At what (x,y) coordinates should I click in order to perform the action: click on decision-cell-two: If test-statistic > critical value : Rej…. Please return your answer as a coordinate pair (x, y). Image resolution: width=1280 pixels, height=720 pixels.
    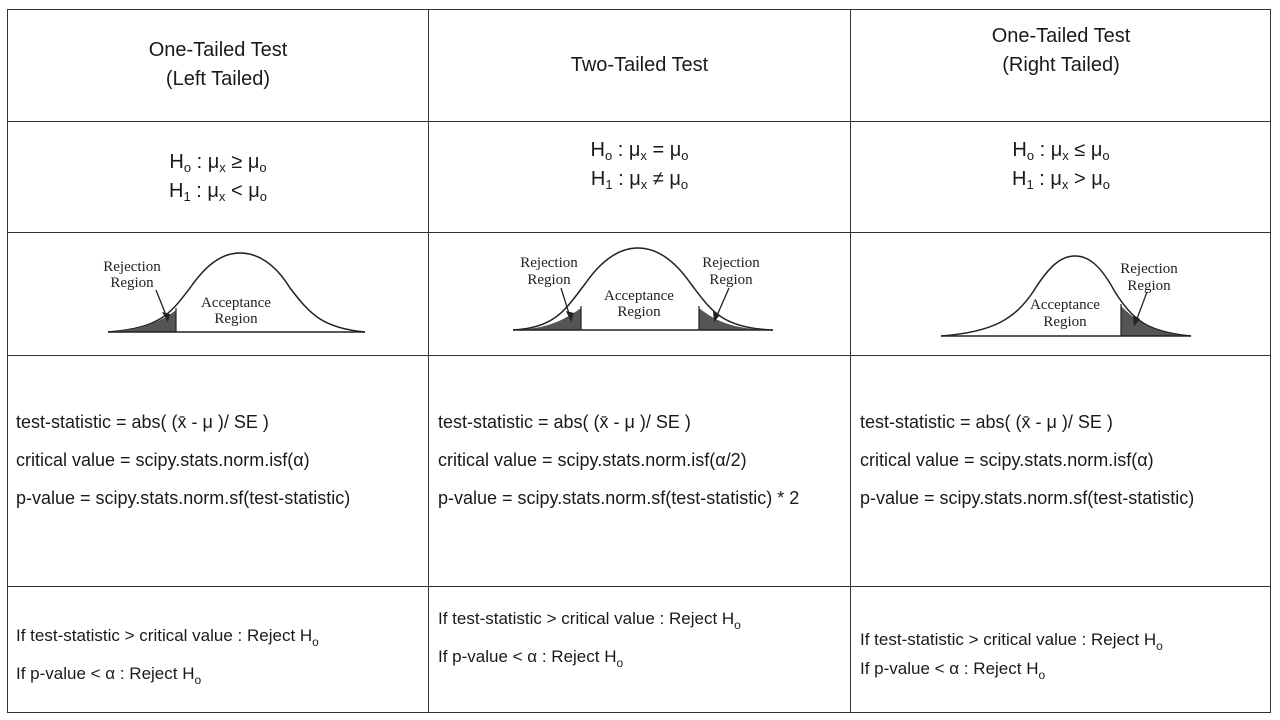
    Looking at the image, I should click on (643, 639).